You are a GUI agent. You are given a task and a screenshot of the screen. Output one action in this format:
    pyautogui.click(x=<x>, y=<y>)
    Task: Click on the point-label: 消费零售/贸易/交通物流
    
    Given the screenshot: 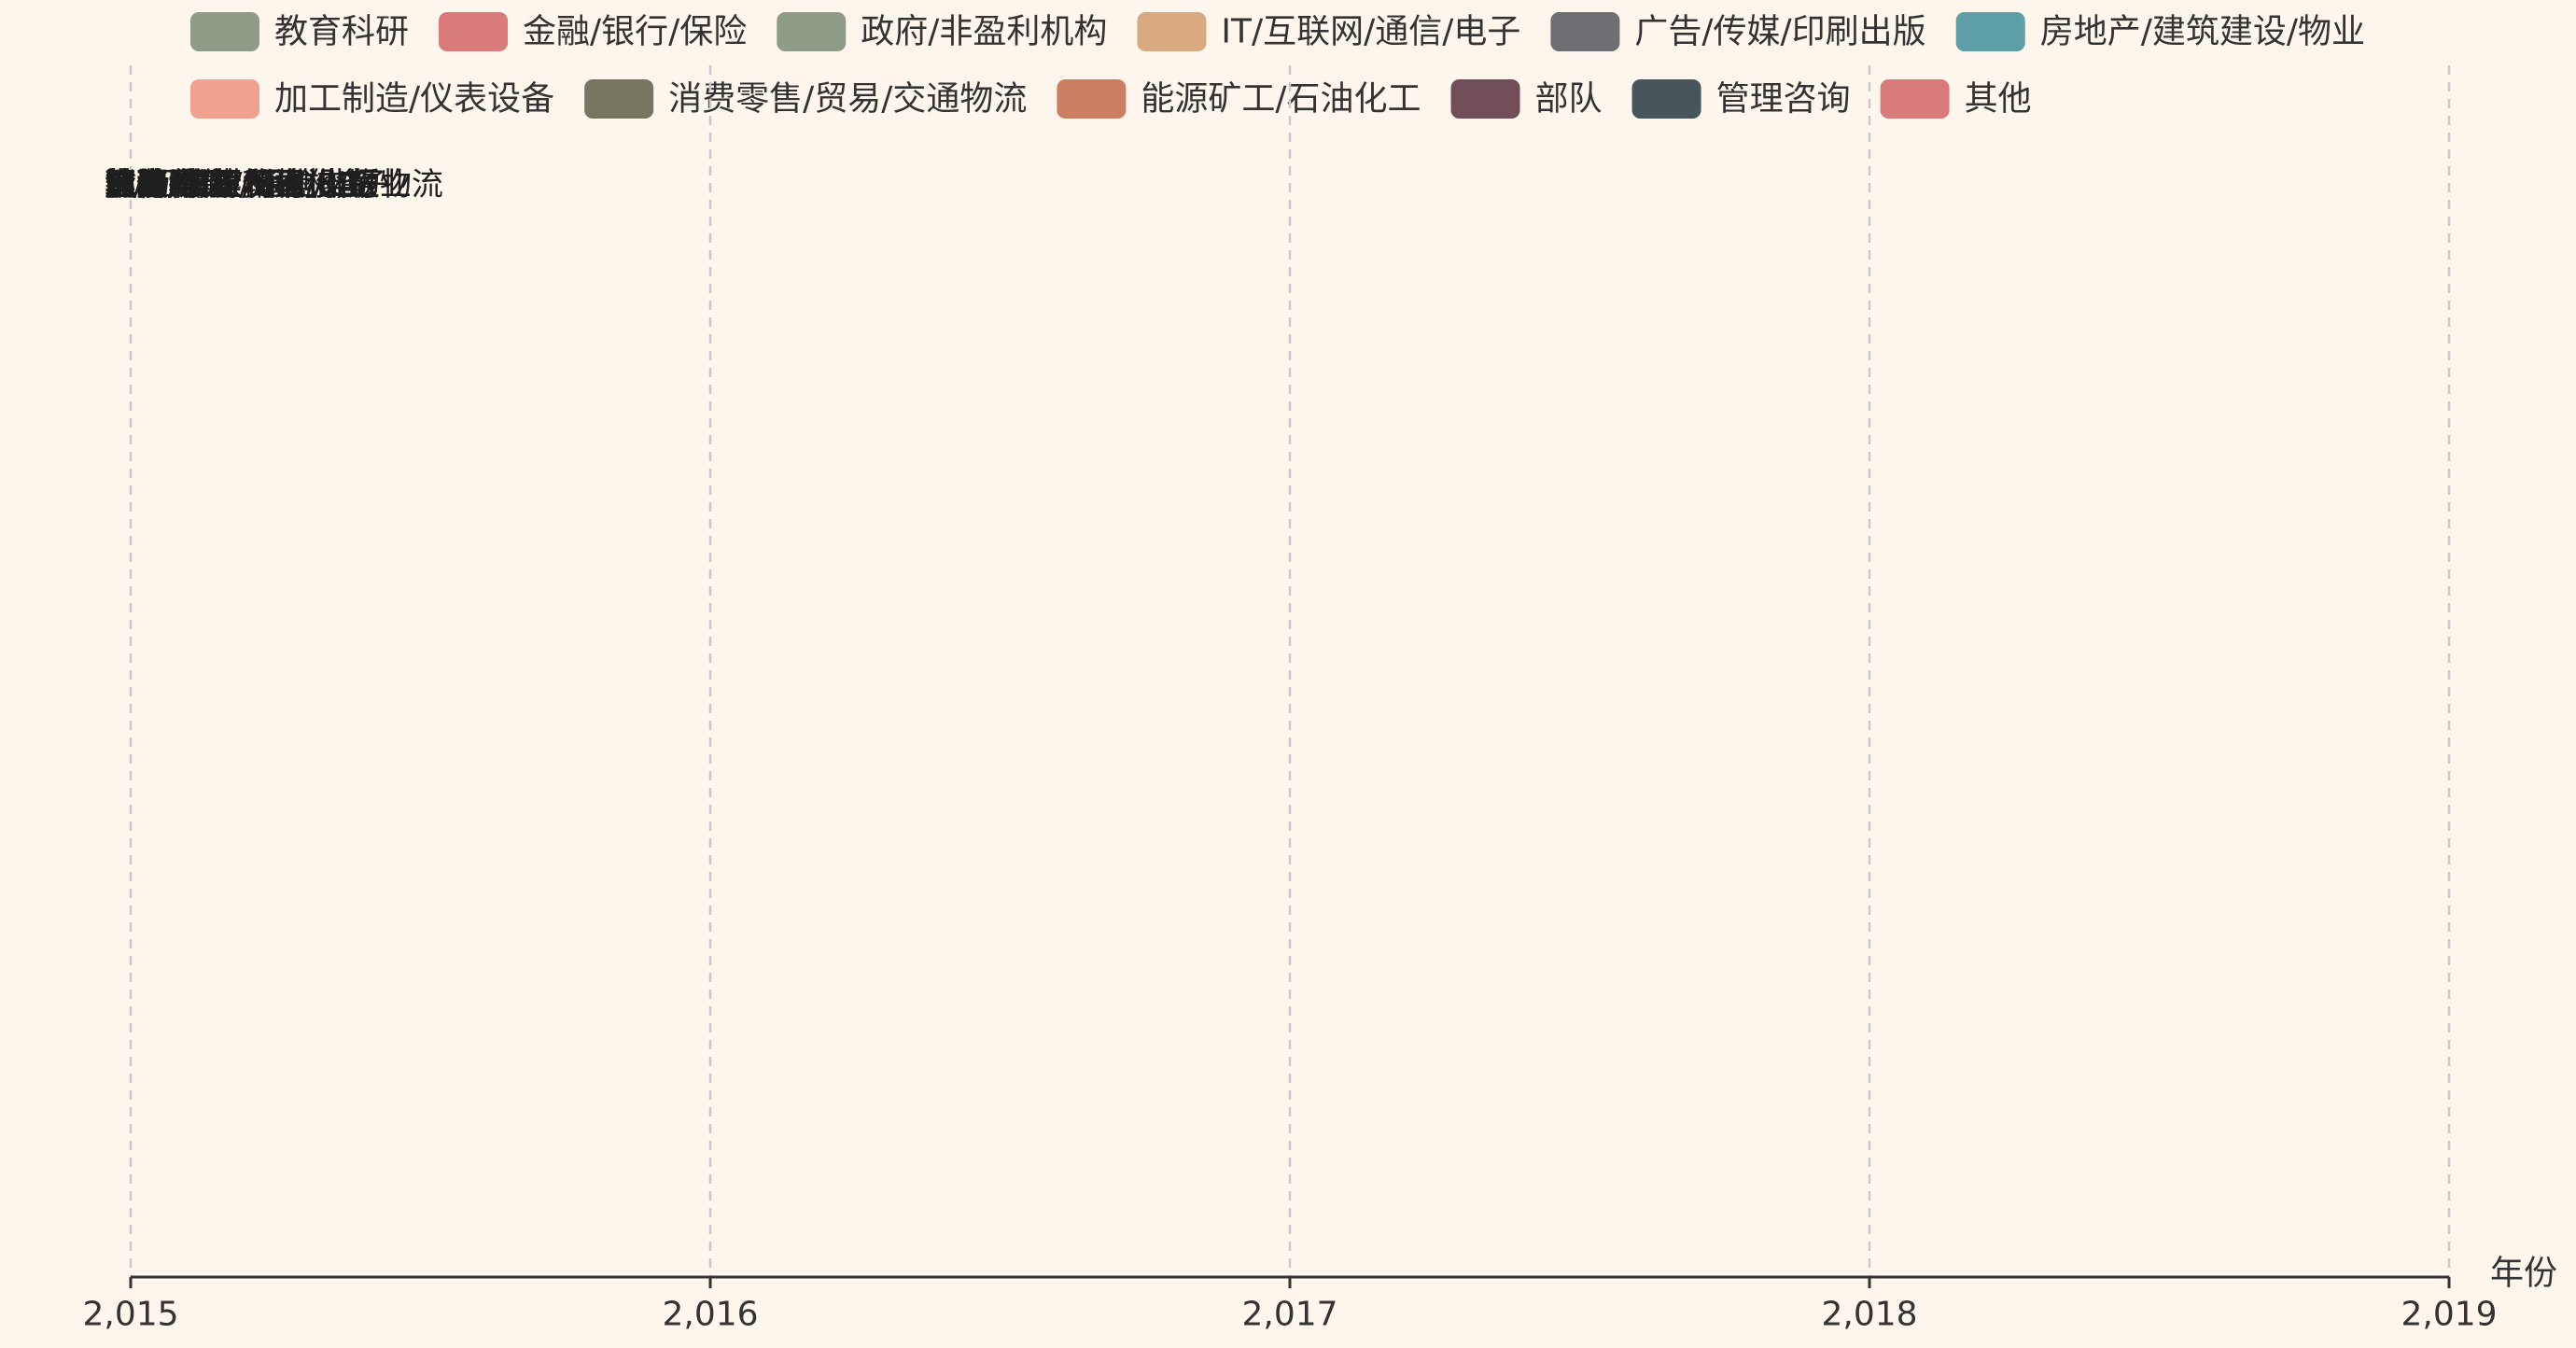 What is the action you would take?
    pyautogui.click(x=274, y=185)
    